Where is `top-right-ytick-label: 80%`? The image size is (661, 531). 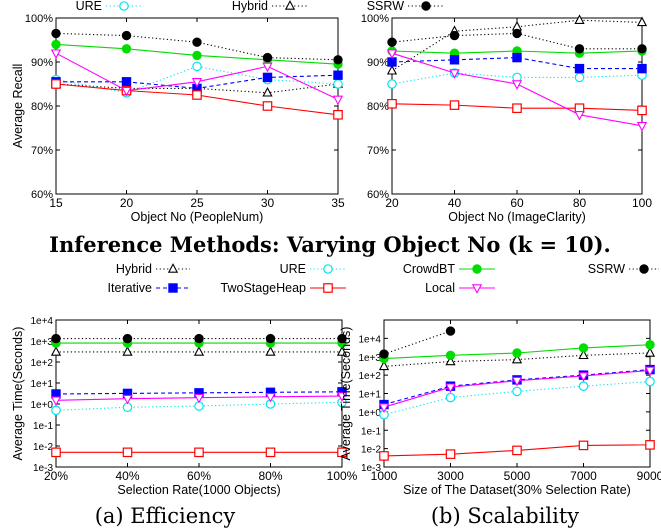 top-right-ytick-label: 80% is located at coordinates (378, 107).